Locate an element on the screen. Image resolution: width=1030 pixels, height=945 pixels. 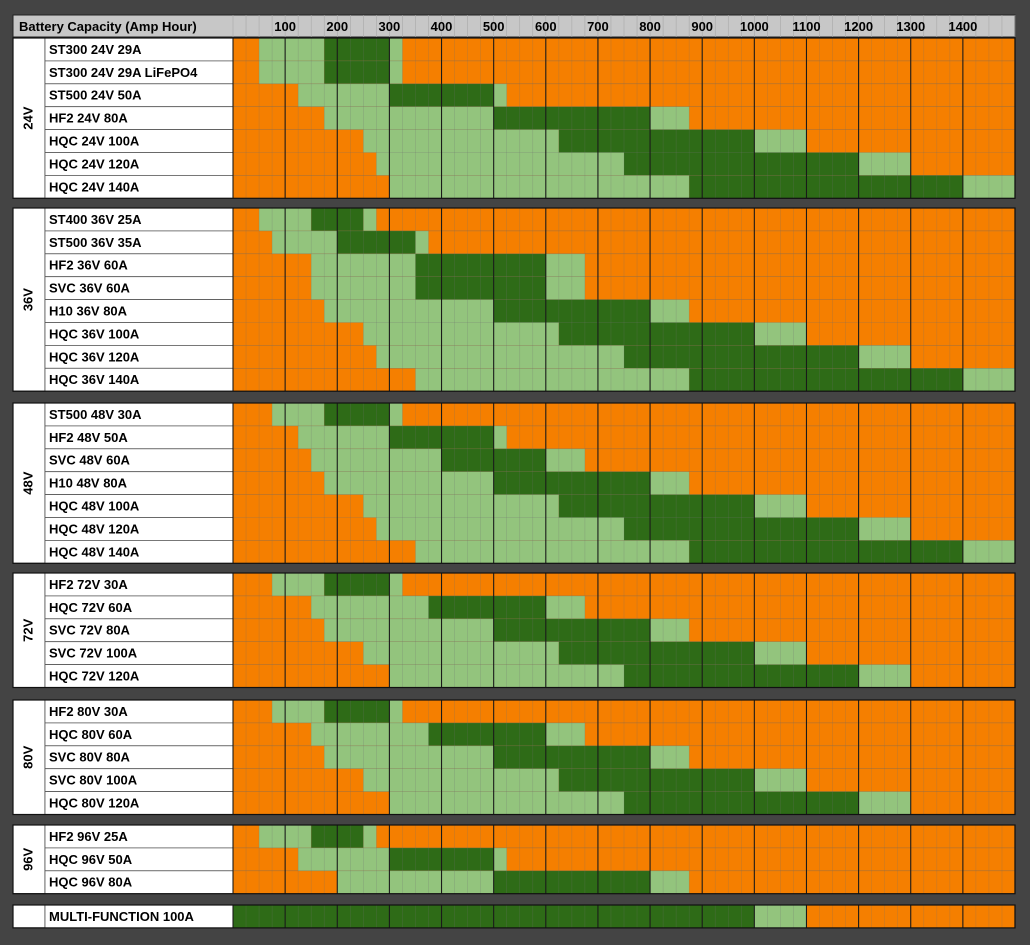
chart-title: Battery Capacity (Amp Hour) is located at coordinates (108, 26).